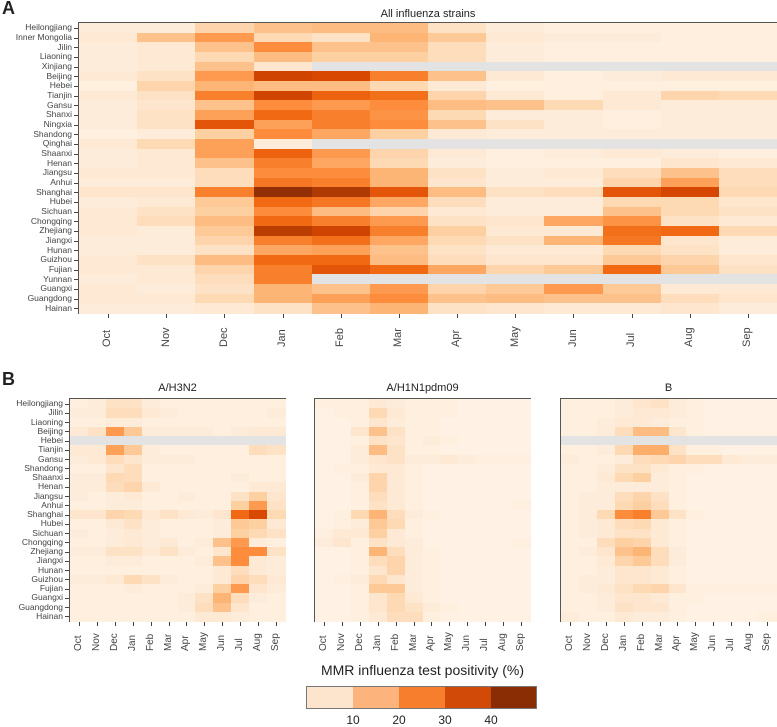 The image size is (777, 727). I want to click on month-label: Jul, so click(240, 644).